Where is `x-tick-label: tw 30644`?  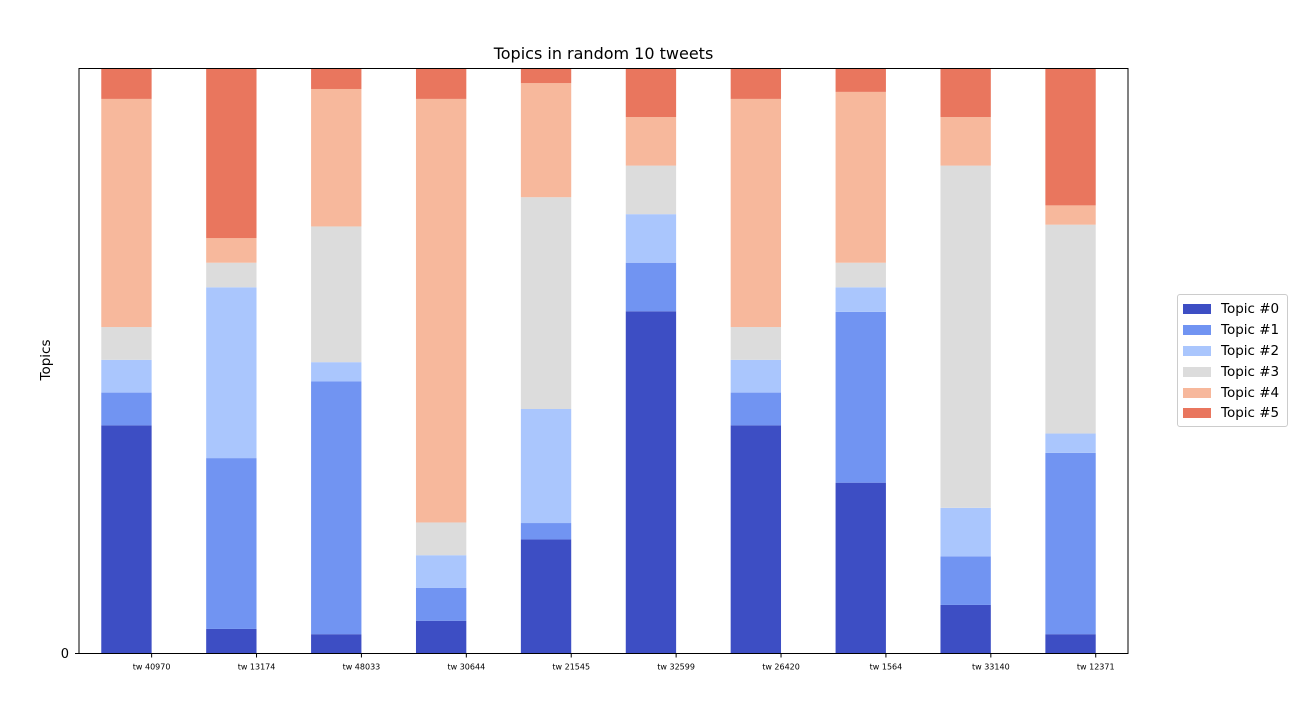
x-tick-label: tw 30644 is located at coordinates (466, 667).